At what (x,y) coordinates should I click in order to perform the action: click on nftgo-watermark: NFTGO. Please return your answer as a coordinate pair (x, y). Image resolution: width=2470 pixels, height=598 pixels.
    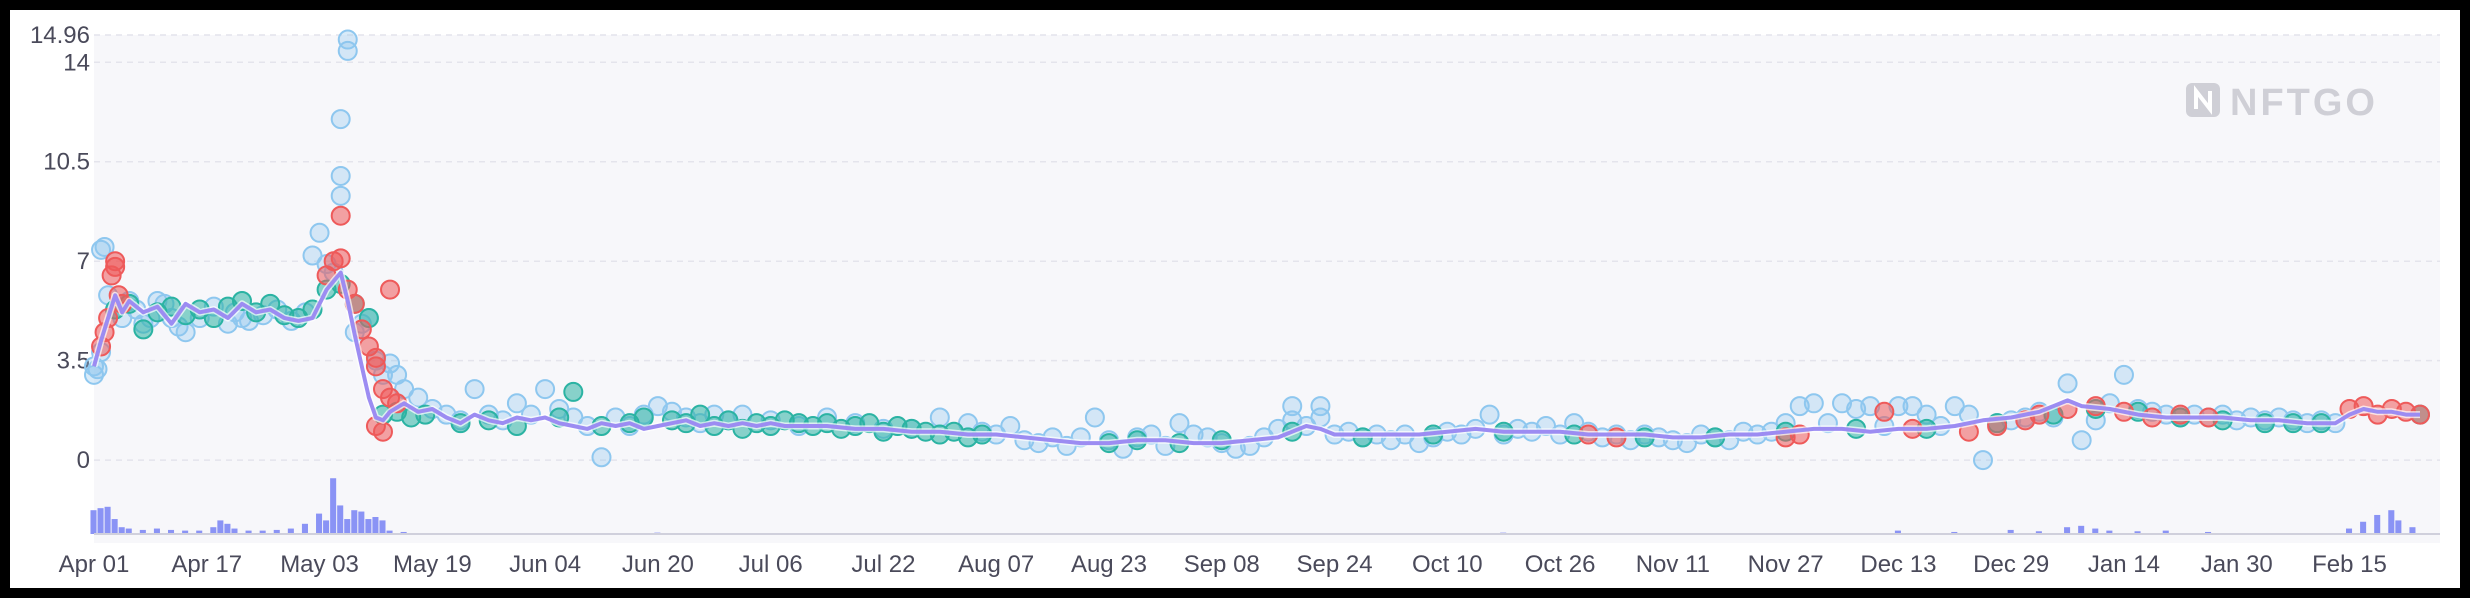
    Looking at the image, I should click on (2282, 103).